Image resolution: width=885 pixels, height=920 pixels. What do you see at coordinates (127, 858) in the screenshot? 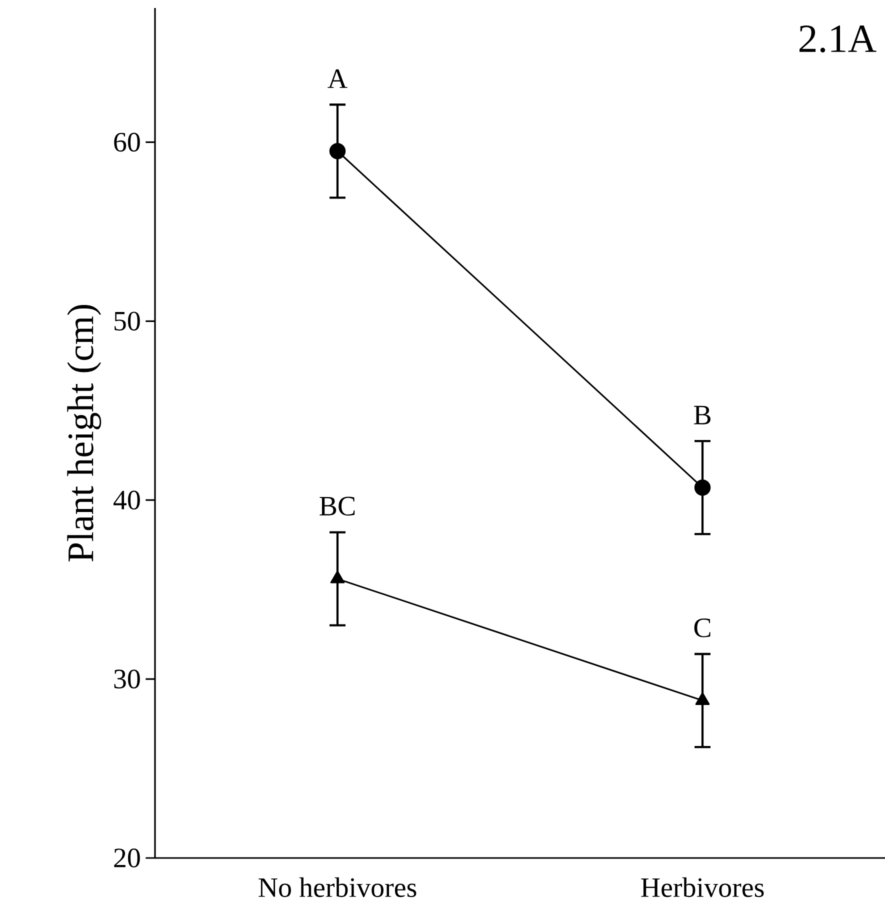
I see `y-tick-label: 20` at bounding box center [127, 858].